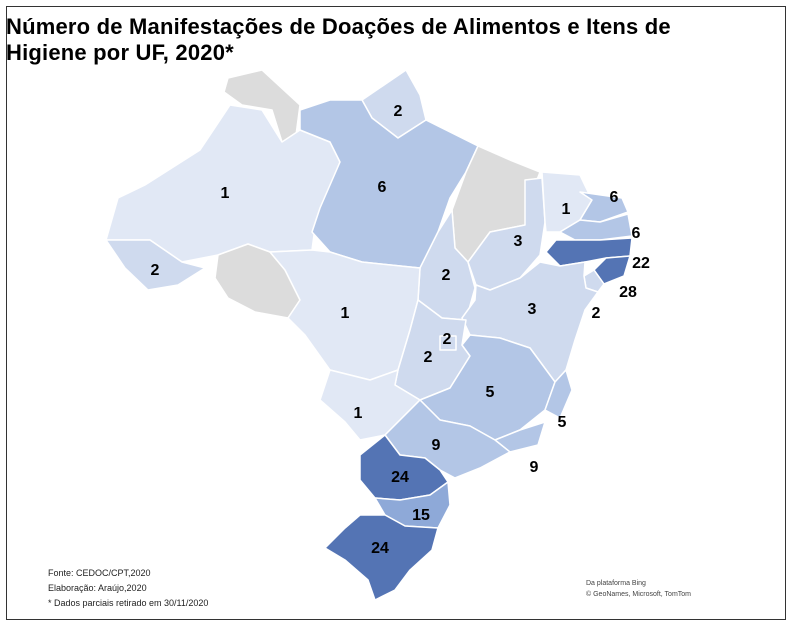  I want to click on title-line-2: Higiene por UF, 2020*, so click(120, 52).